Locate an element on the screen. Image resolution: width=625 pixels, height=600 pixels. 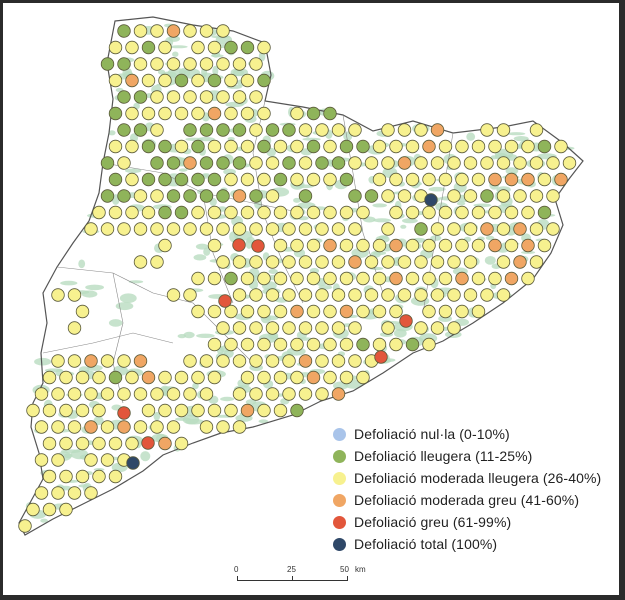
plot-point-greu is located at coordinates (406, 321).